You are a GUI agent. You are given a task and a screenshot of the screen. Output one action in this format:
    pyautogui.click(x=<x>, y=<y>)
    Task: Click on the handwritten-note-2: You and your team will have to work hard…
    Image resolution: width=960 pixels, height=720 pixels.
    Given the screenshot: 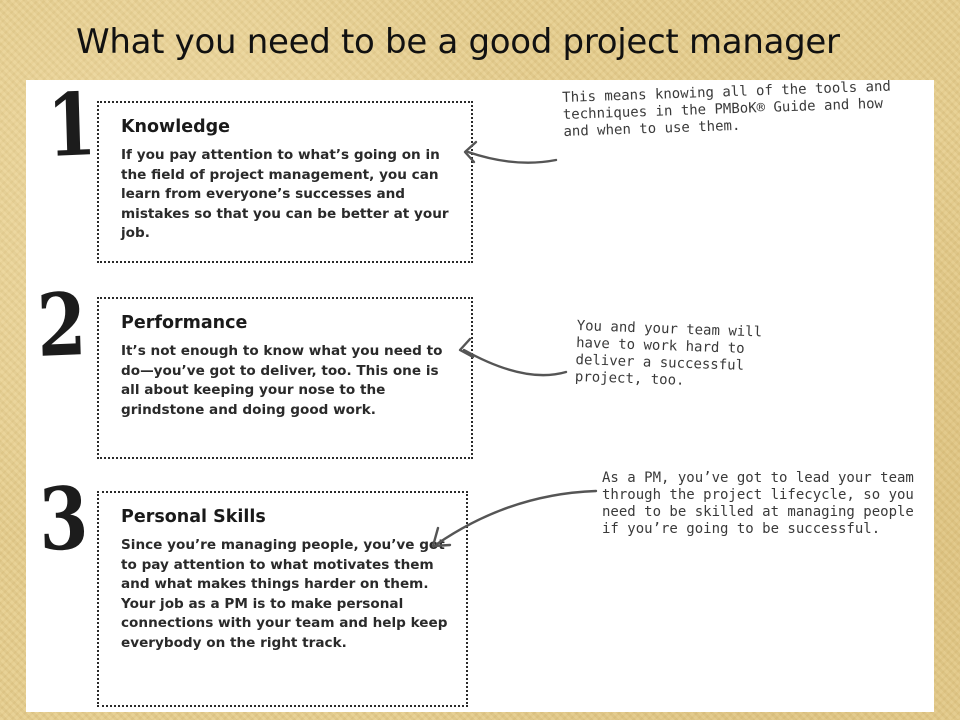 What is the action you would take?
    pyautogui.click(x=668, y=353)
    